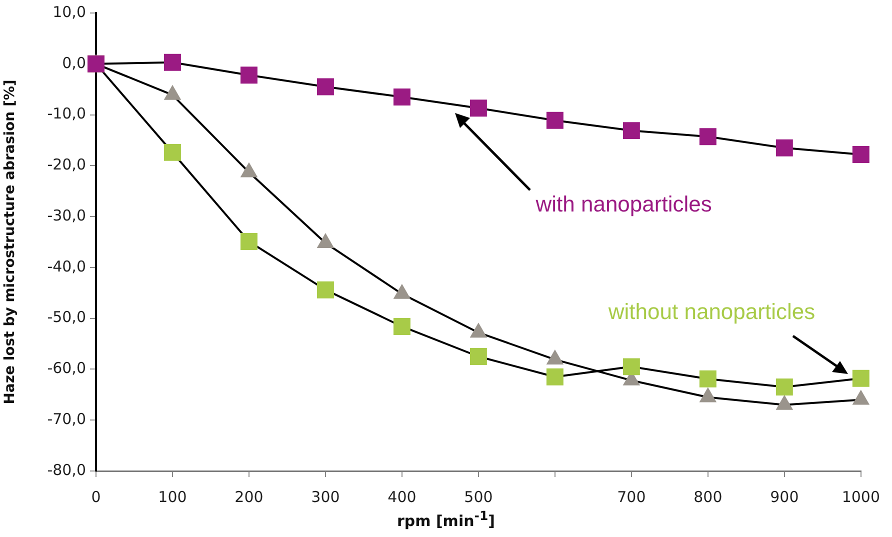 This screenshot has width=892, height=537. Describe the element at coordinates (172, 497) in the screenshot. I see `x-tick-label: 100` at that location.